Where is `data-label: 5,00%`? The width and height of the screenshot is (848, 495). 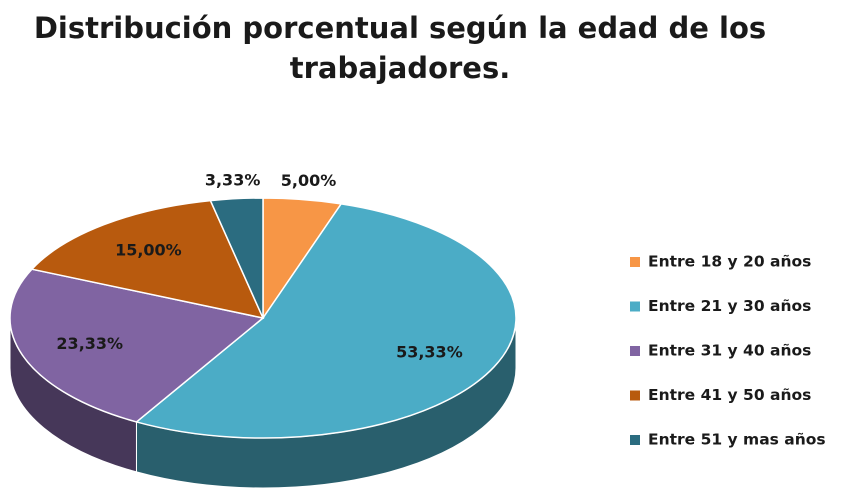 data-label: 5,00% is located at coordinates (309, 180).